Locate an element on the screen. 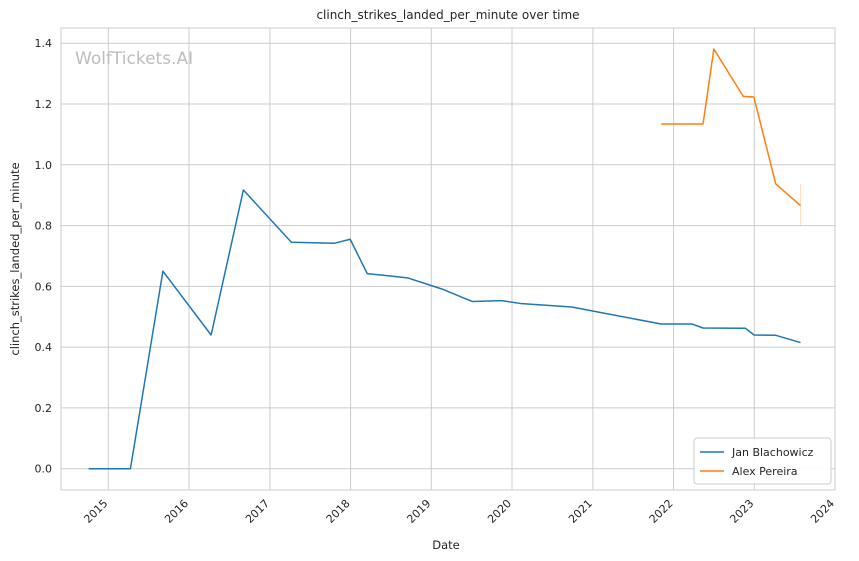 Image resolution: width=859 pixels, height=561 pixels. y-tick-label: 0.8 is located at coordinates (44, 226).